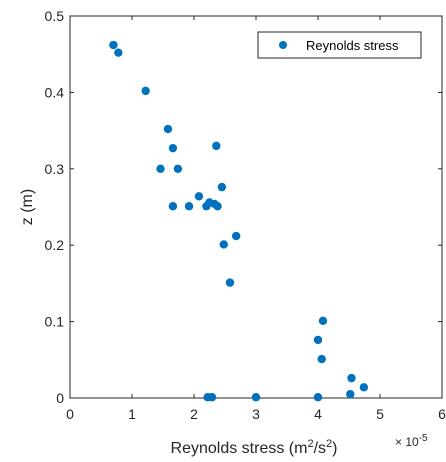  What do you see at coordinates (194, 414) in the screenshot?
I see `x-tick-label: 2` at bounding box center [194, 414].